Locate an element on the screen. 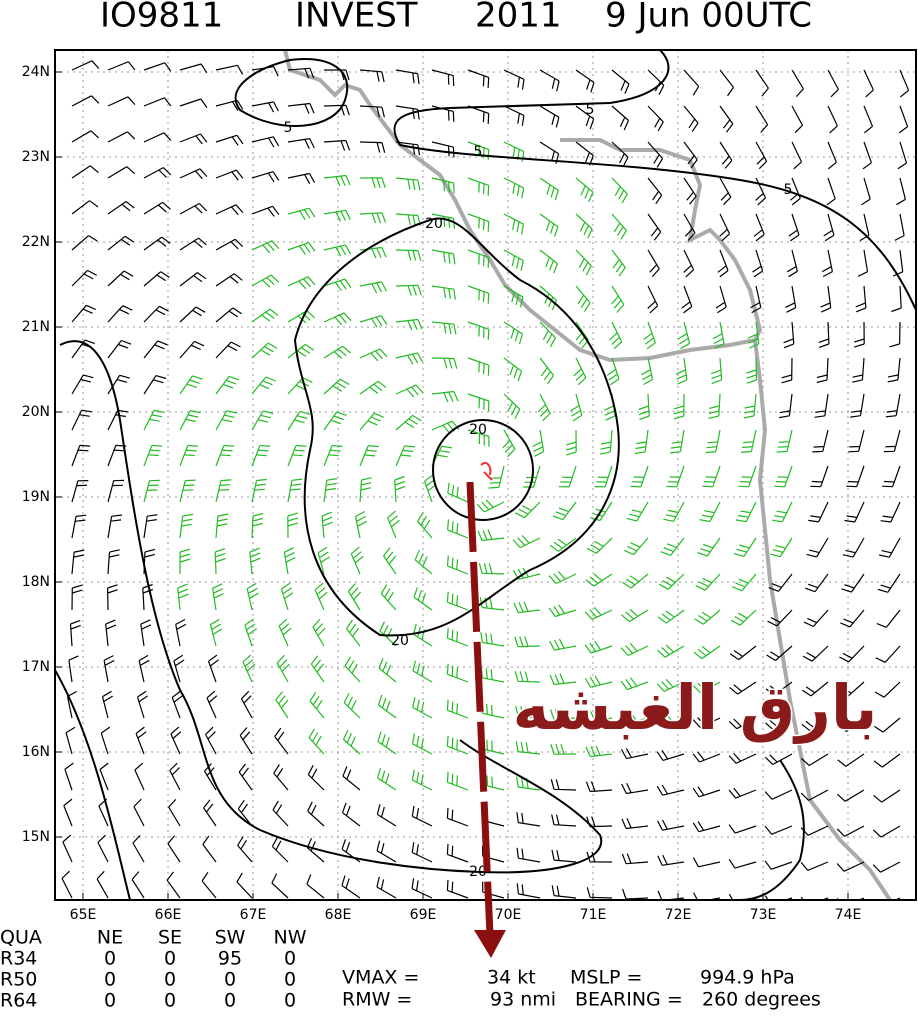 Image resolution: width=918 pixels, height=1018 pixels. lat-tick-label: 16N is located at coordinates (36, 752).